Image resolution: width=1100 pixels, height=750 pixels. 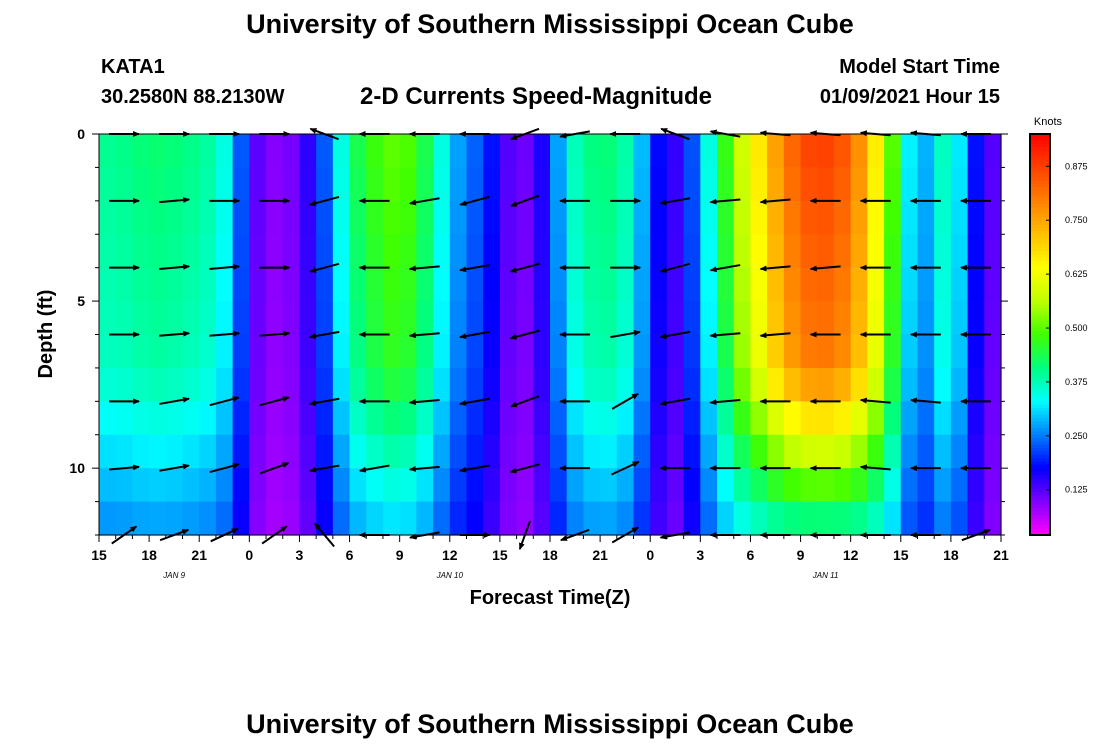 What do you see at coordinates (600, 555) in the screenshot?
I see `x-tick-label: 21` at bounding box center [600, 555].